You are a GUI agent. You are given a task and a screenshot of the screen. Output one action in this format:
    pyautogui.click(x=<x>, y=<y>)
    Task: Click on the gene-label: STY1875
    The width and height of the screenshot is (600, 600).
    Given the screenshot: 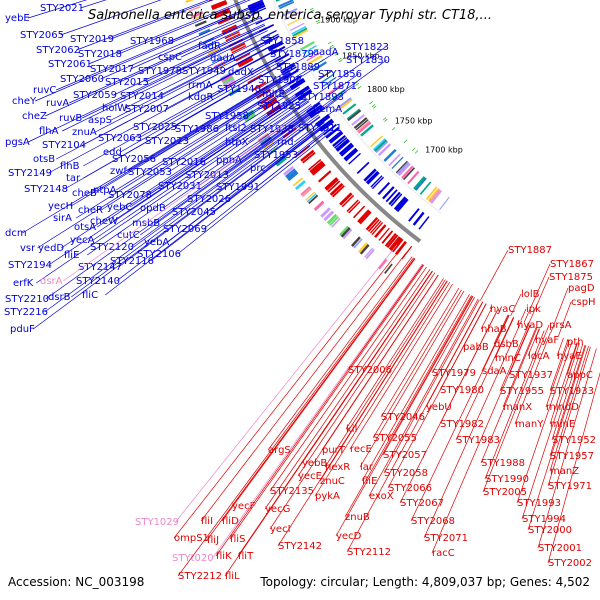 What is the action you would take?
    pyautogui.click(x=571, y=277)
    